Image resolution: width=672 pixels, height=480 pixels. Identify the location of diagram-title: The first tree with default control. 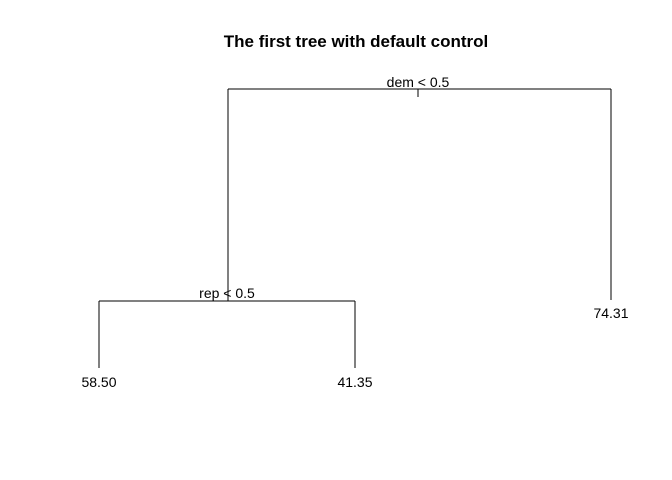
(356, 41).